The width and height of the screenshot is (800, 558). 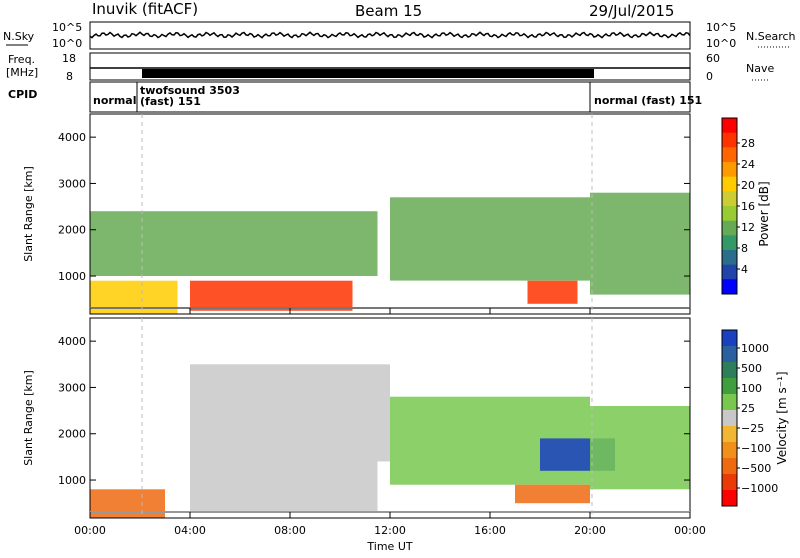 What do you see at coordinates (72, 387) in the screenshot?
I see `velocity-y-tick-label: 3000` at bounding box center [72, 387].